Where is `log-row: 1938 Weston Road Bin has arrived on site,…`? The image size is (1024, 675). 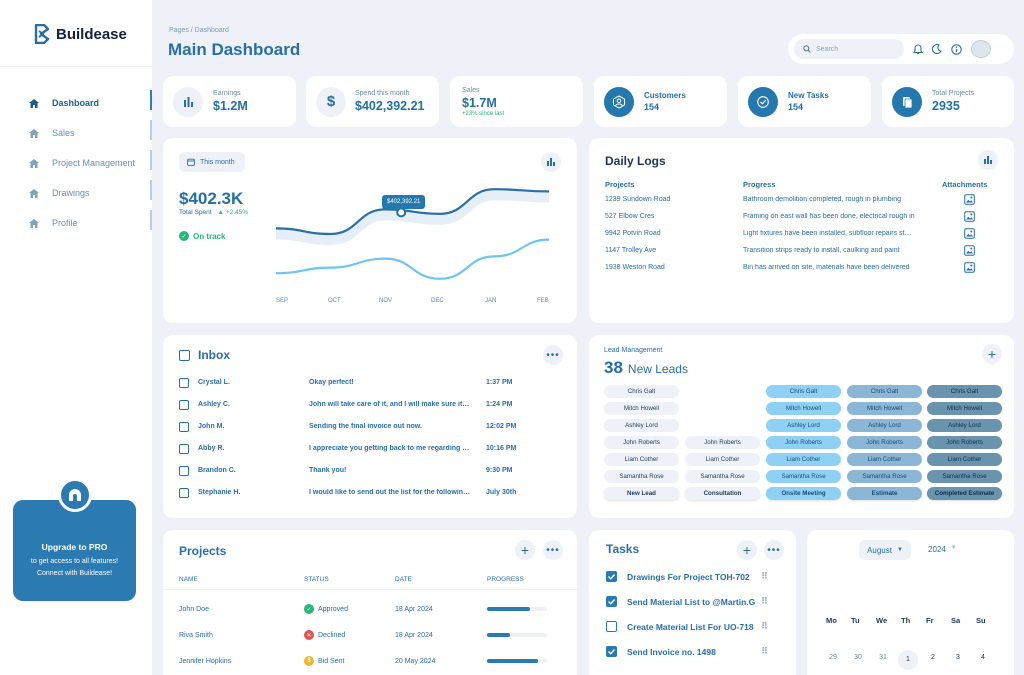
log-row: 1938 Weston Road Bin has arrived on site,… is located at coordinates (800, 271).